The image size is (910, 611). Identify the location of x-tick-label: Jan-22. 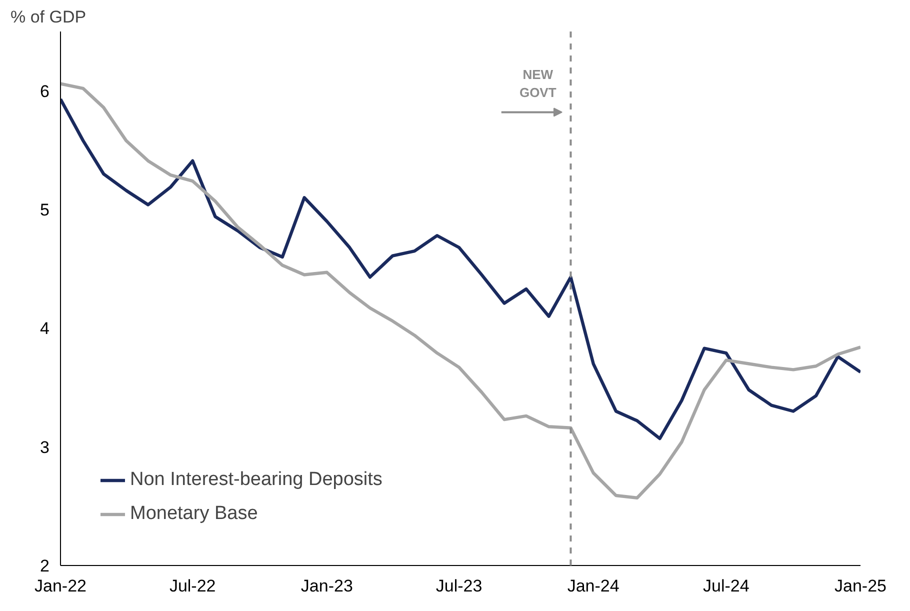
(60, 586).